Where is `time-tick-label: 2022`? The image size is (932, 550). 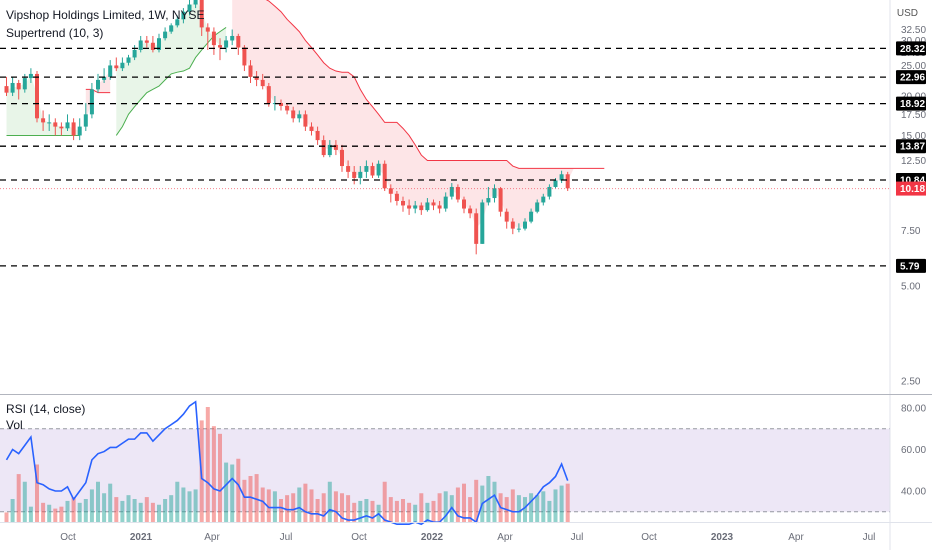
time-tick-label: 2022 is located at coordinates (432, 537).